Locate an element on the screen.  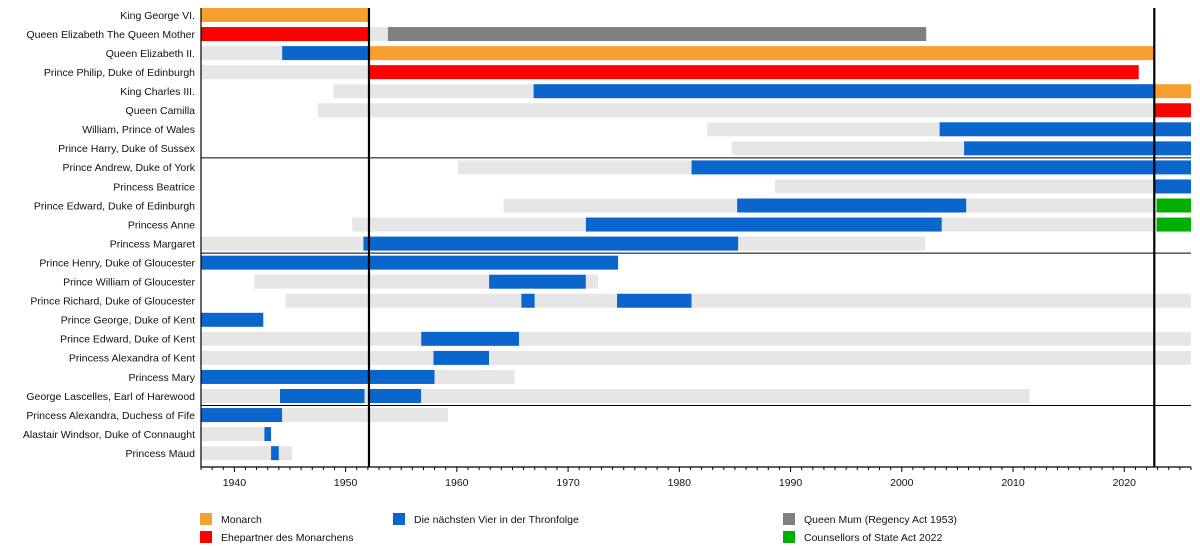
row-label: Prince Edward, Duke of Edinburgh is located at coordinates (114, 206).